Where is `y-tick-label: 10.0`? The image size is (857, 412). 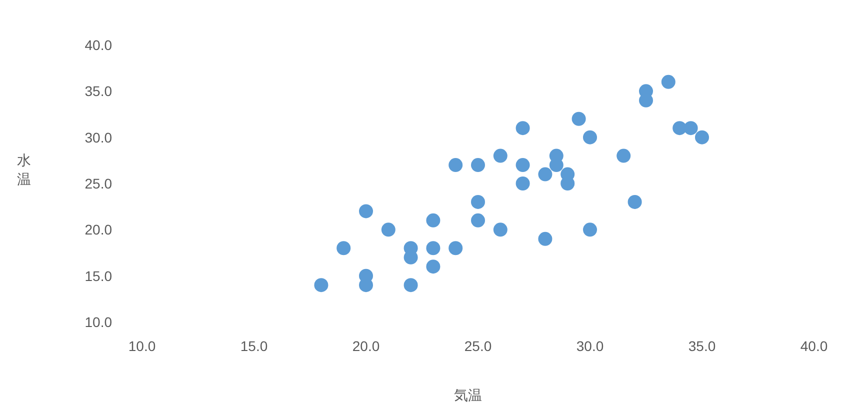
y-tick-label: 10.0 is located at coordinates (98, 322).